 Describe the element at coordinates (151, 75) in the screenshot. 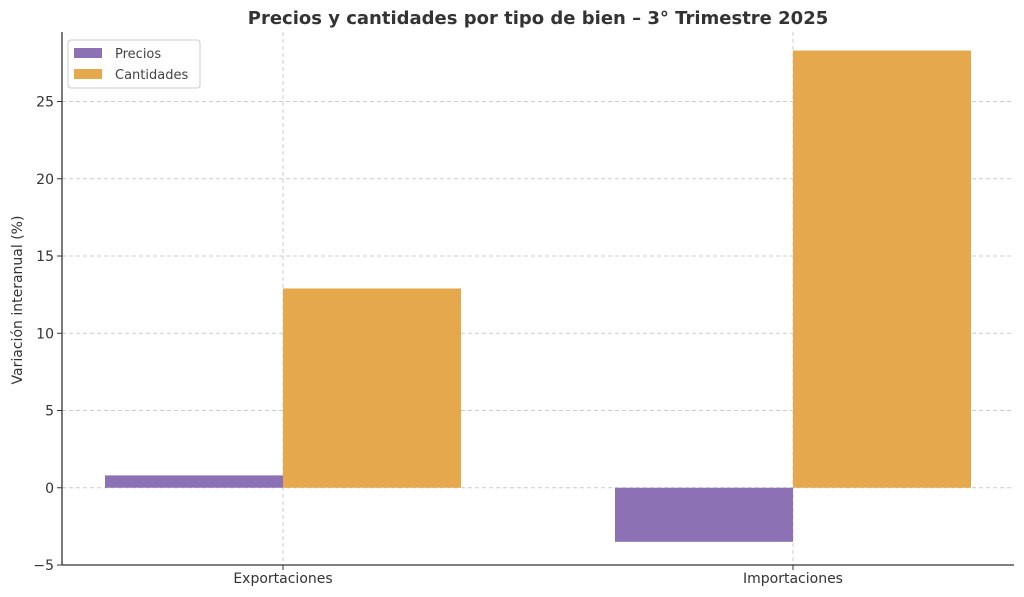

I see `legend-label-cantidades: Cantidades` at that location.